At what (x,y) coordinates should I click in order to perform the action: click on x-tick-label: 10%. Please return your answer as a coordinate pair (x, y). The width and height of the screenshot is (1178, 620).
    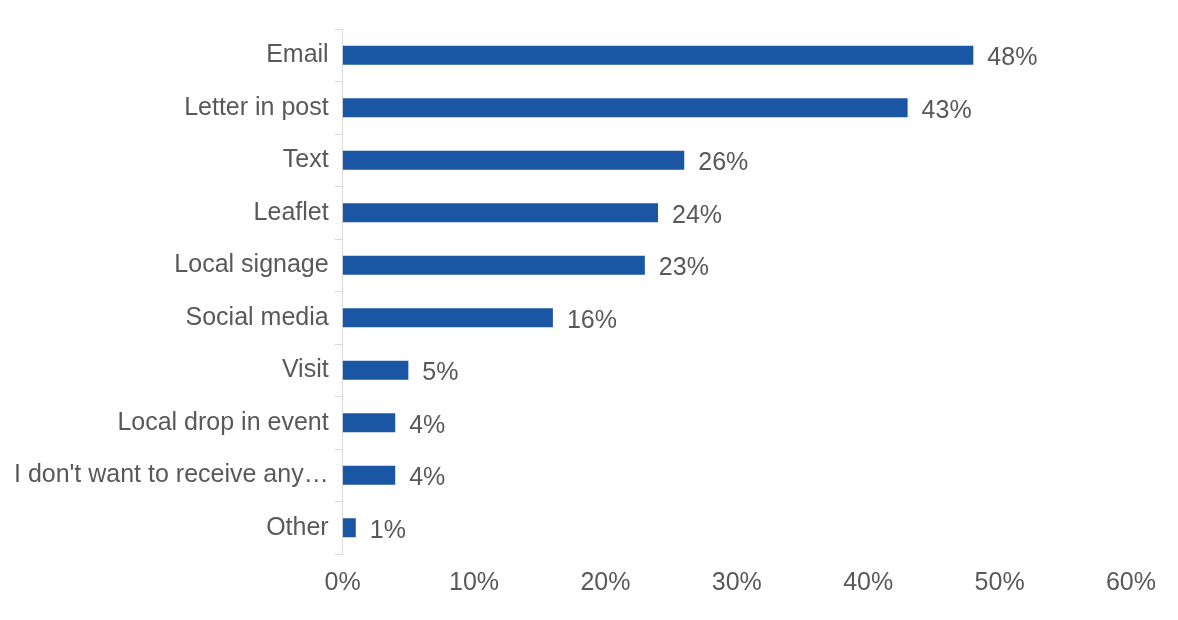
    Looking at the image, I should click on (474, 580).